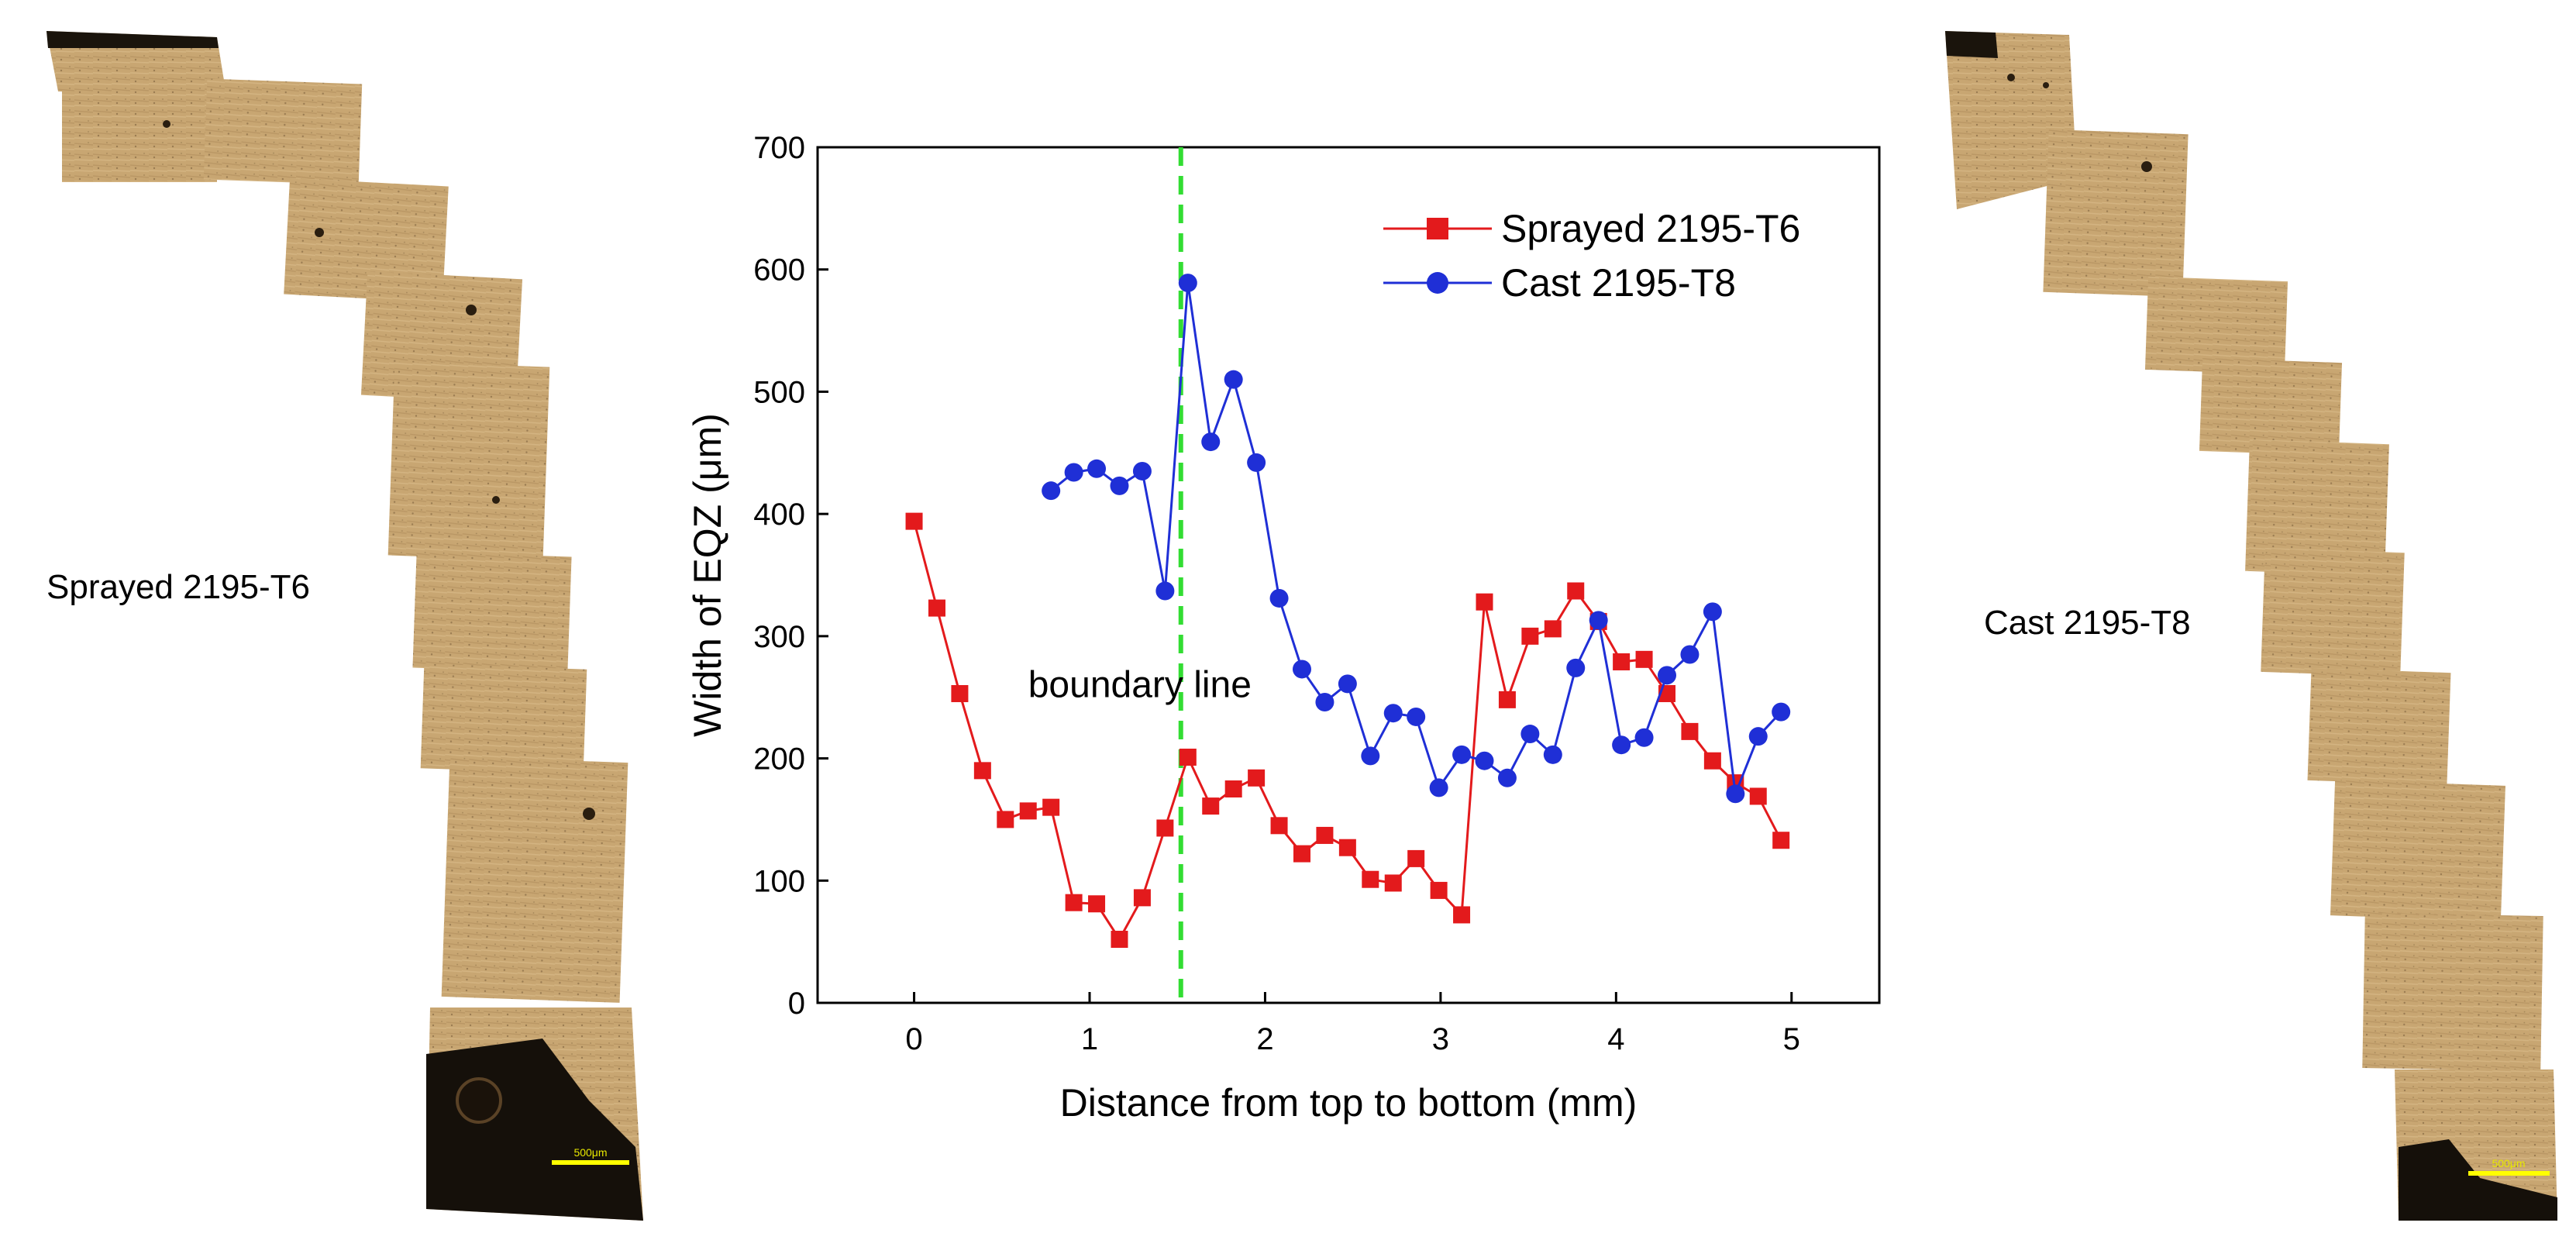 Image resolution: width=2576 pixels, height=1240 pixels. Describe the element at coordinates (1089, 1039) in the screenshot. I see `x-tick-label: 1` at that location.